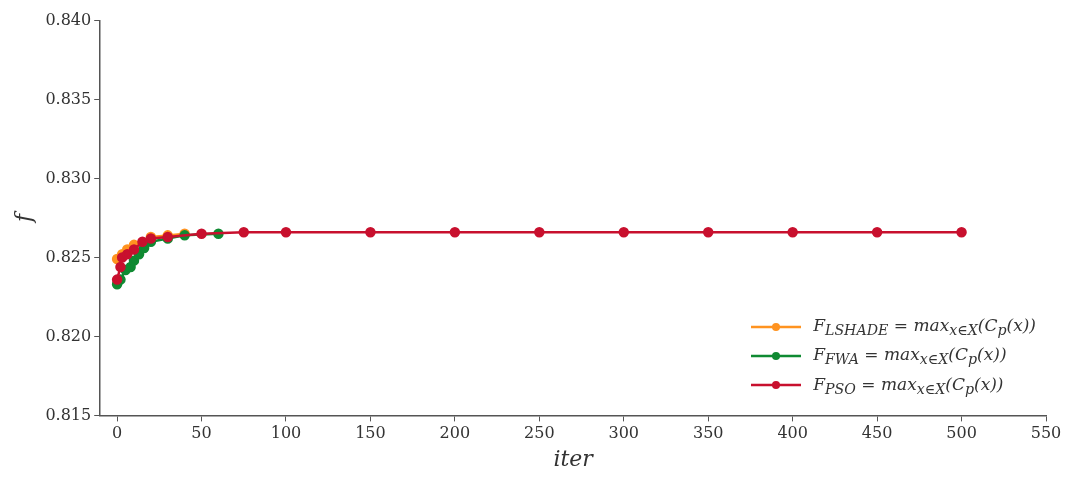  I want to click on y-axis-title: f, so click(23, 217).